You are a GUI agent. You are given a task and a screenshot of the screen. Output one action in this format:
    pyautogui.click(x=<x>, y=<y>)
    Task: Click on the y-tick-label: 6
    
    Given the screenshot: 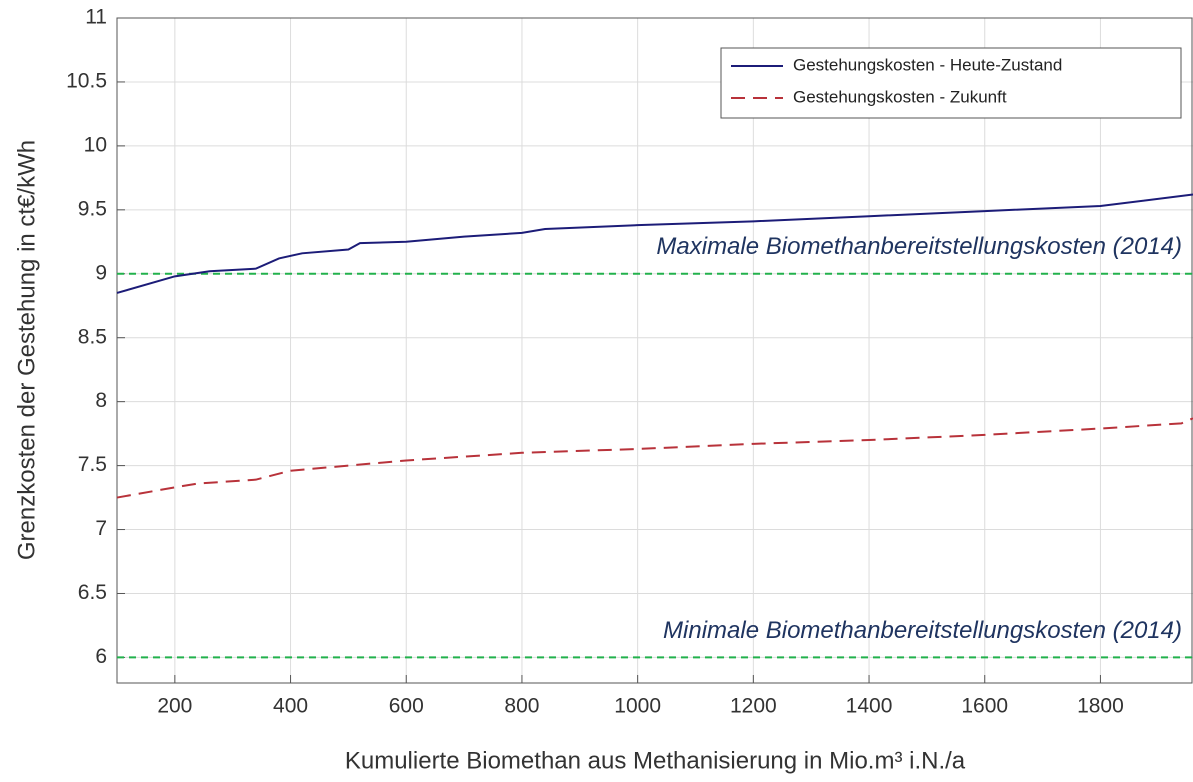 What is the action you would take?
    pyautogui.click(x=101, y=656)
    